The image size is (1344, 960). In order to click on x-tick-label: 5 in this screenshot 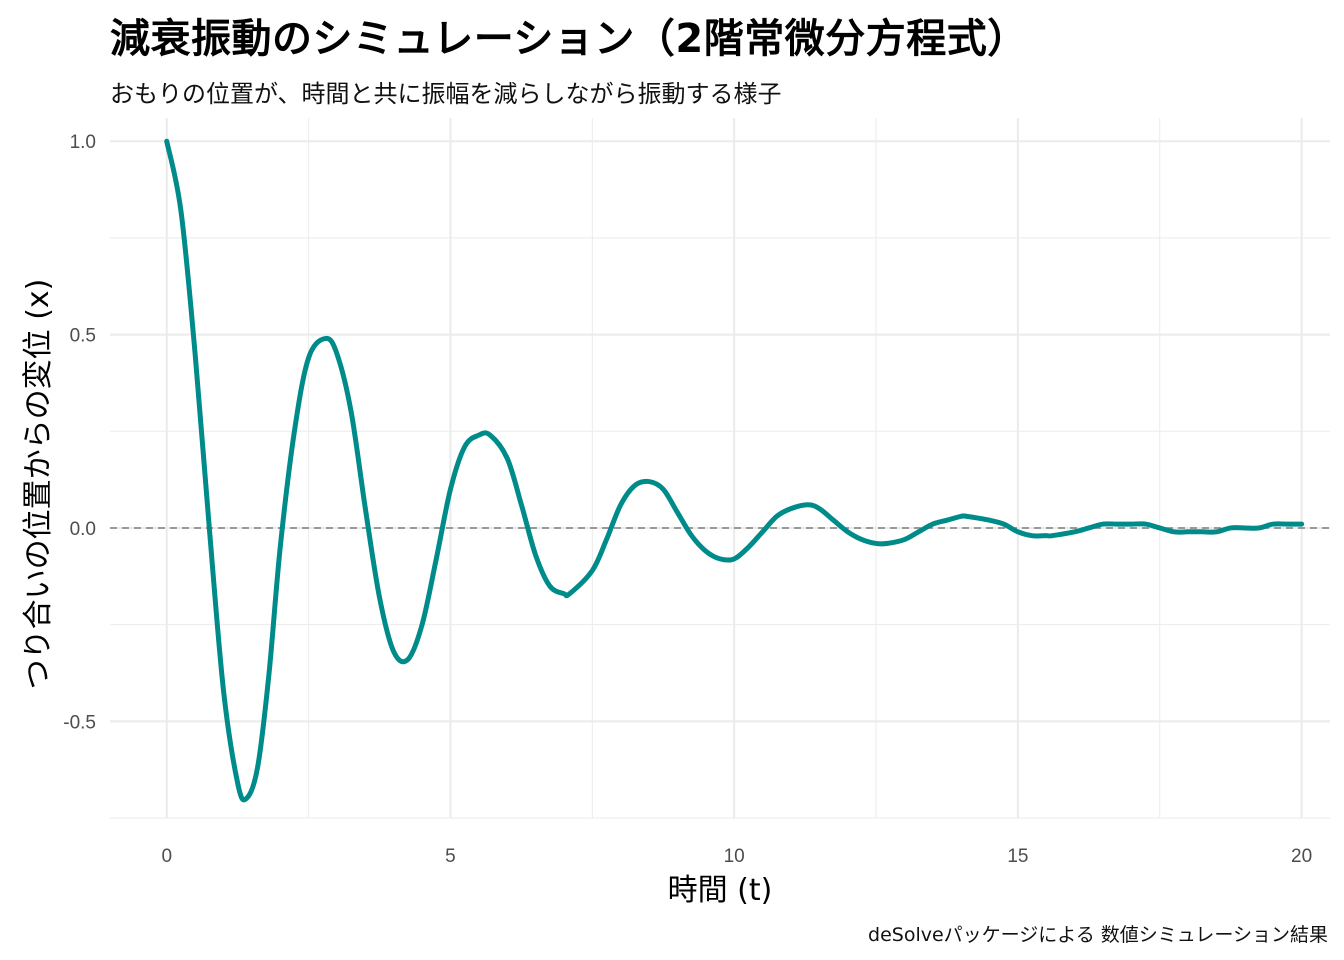, I will do `click(450, 856)`.